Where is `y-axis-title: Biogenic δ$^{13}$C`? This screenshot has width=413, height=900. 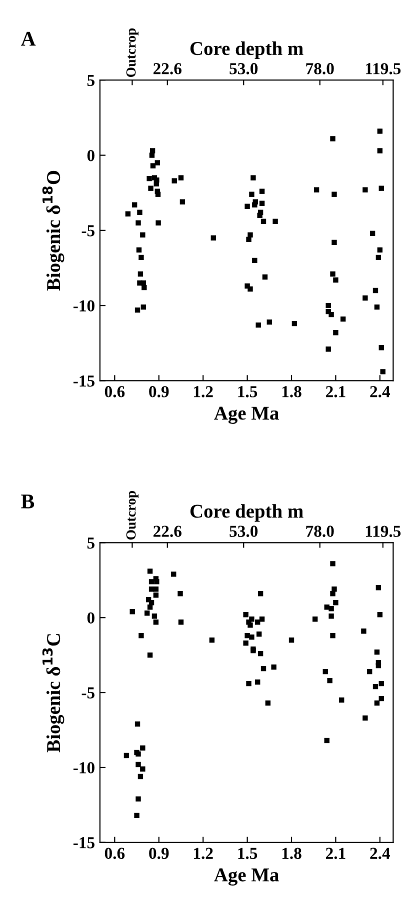
y-axis-title: Biogenic δ$^{13}$C is located at coordinates (53, 693).